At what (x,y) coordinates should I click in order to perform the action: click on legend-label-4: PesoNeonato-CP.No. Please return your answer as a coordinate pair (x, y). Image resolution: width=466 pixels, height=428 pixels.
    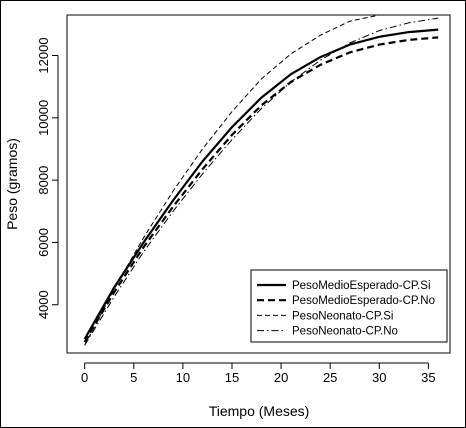
    Looking at the image, I should click on (345, 332).